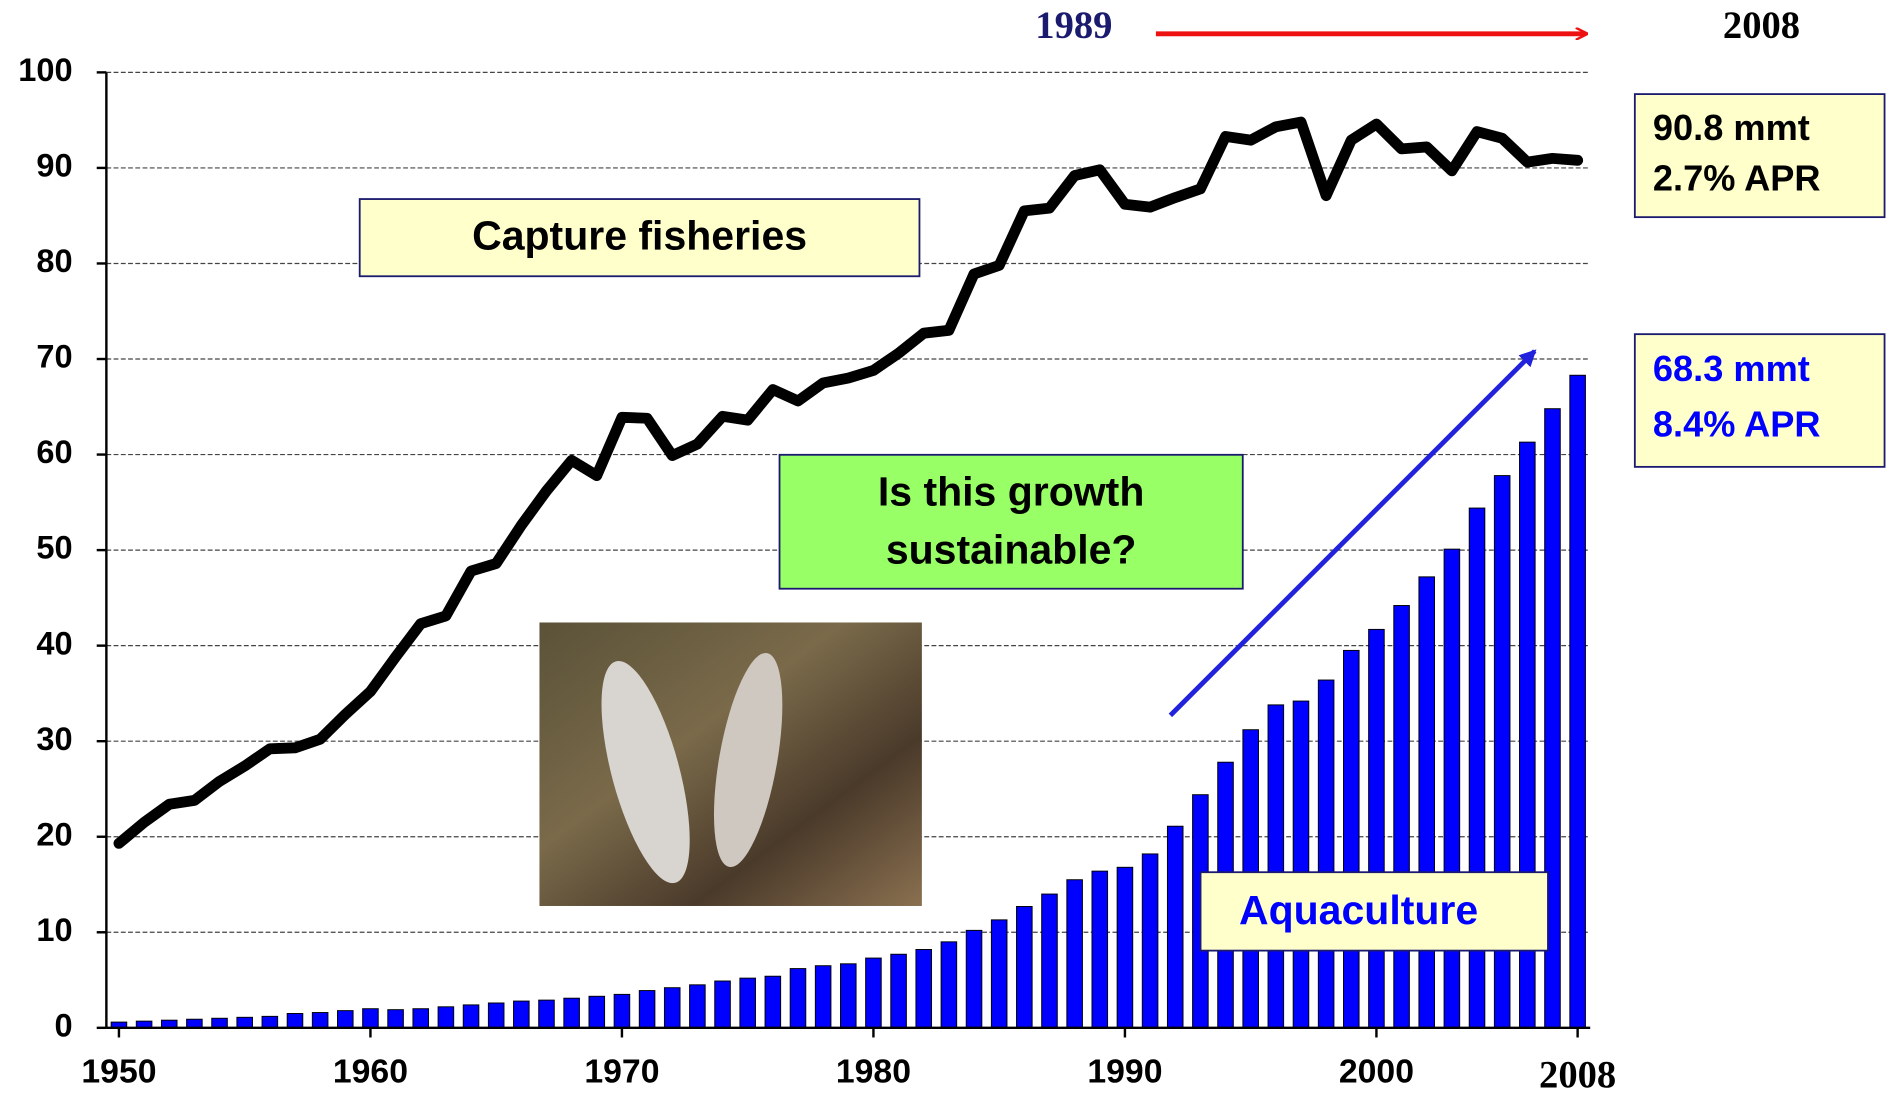 The image size is (1892, 1099). Describe the element at coordinates (1011, 521) in the screenshot. I see `question-box` at that location.